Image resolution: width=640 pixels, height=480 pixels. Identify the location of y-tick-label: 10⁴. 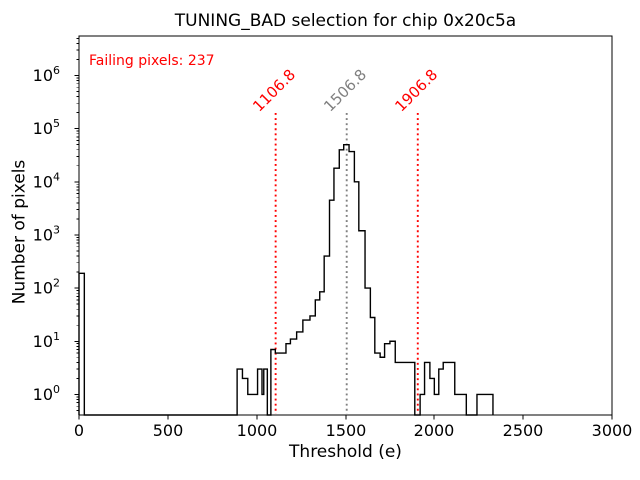
(46, 180).